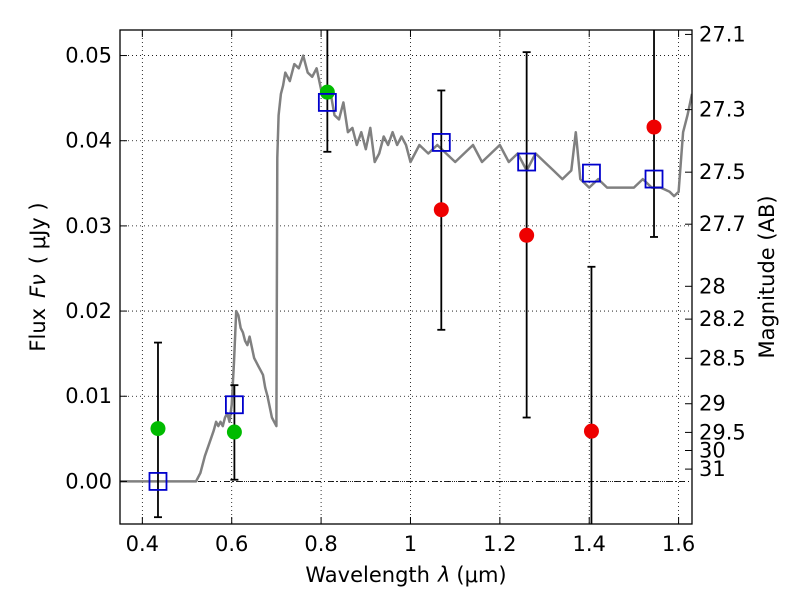 Image resolution: width=800 pixels, height=600 pixels. What do you see at coordinates (142, 544) in the screenshot?
I see `x-tick-label: 0.4` at bounding box center [142, 544].